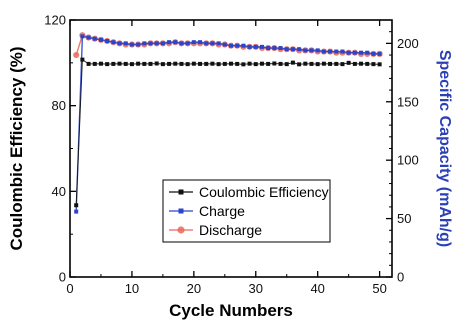 This screenshot has width=453, height=324. I want to click on y-right-tick-label: 50, so click(404, 218).